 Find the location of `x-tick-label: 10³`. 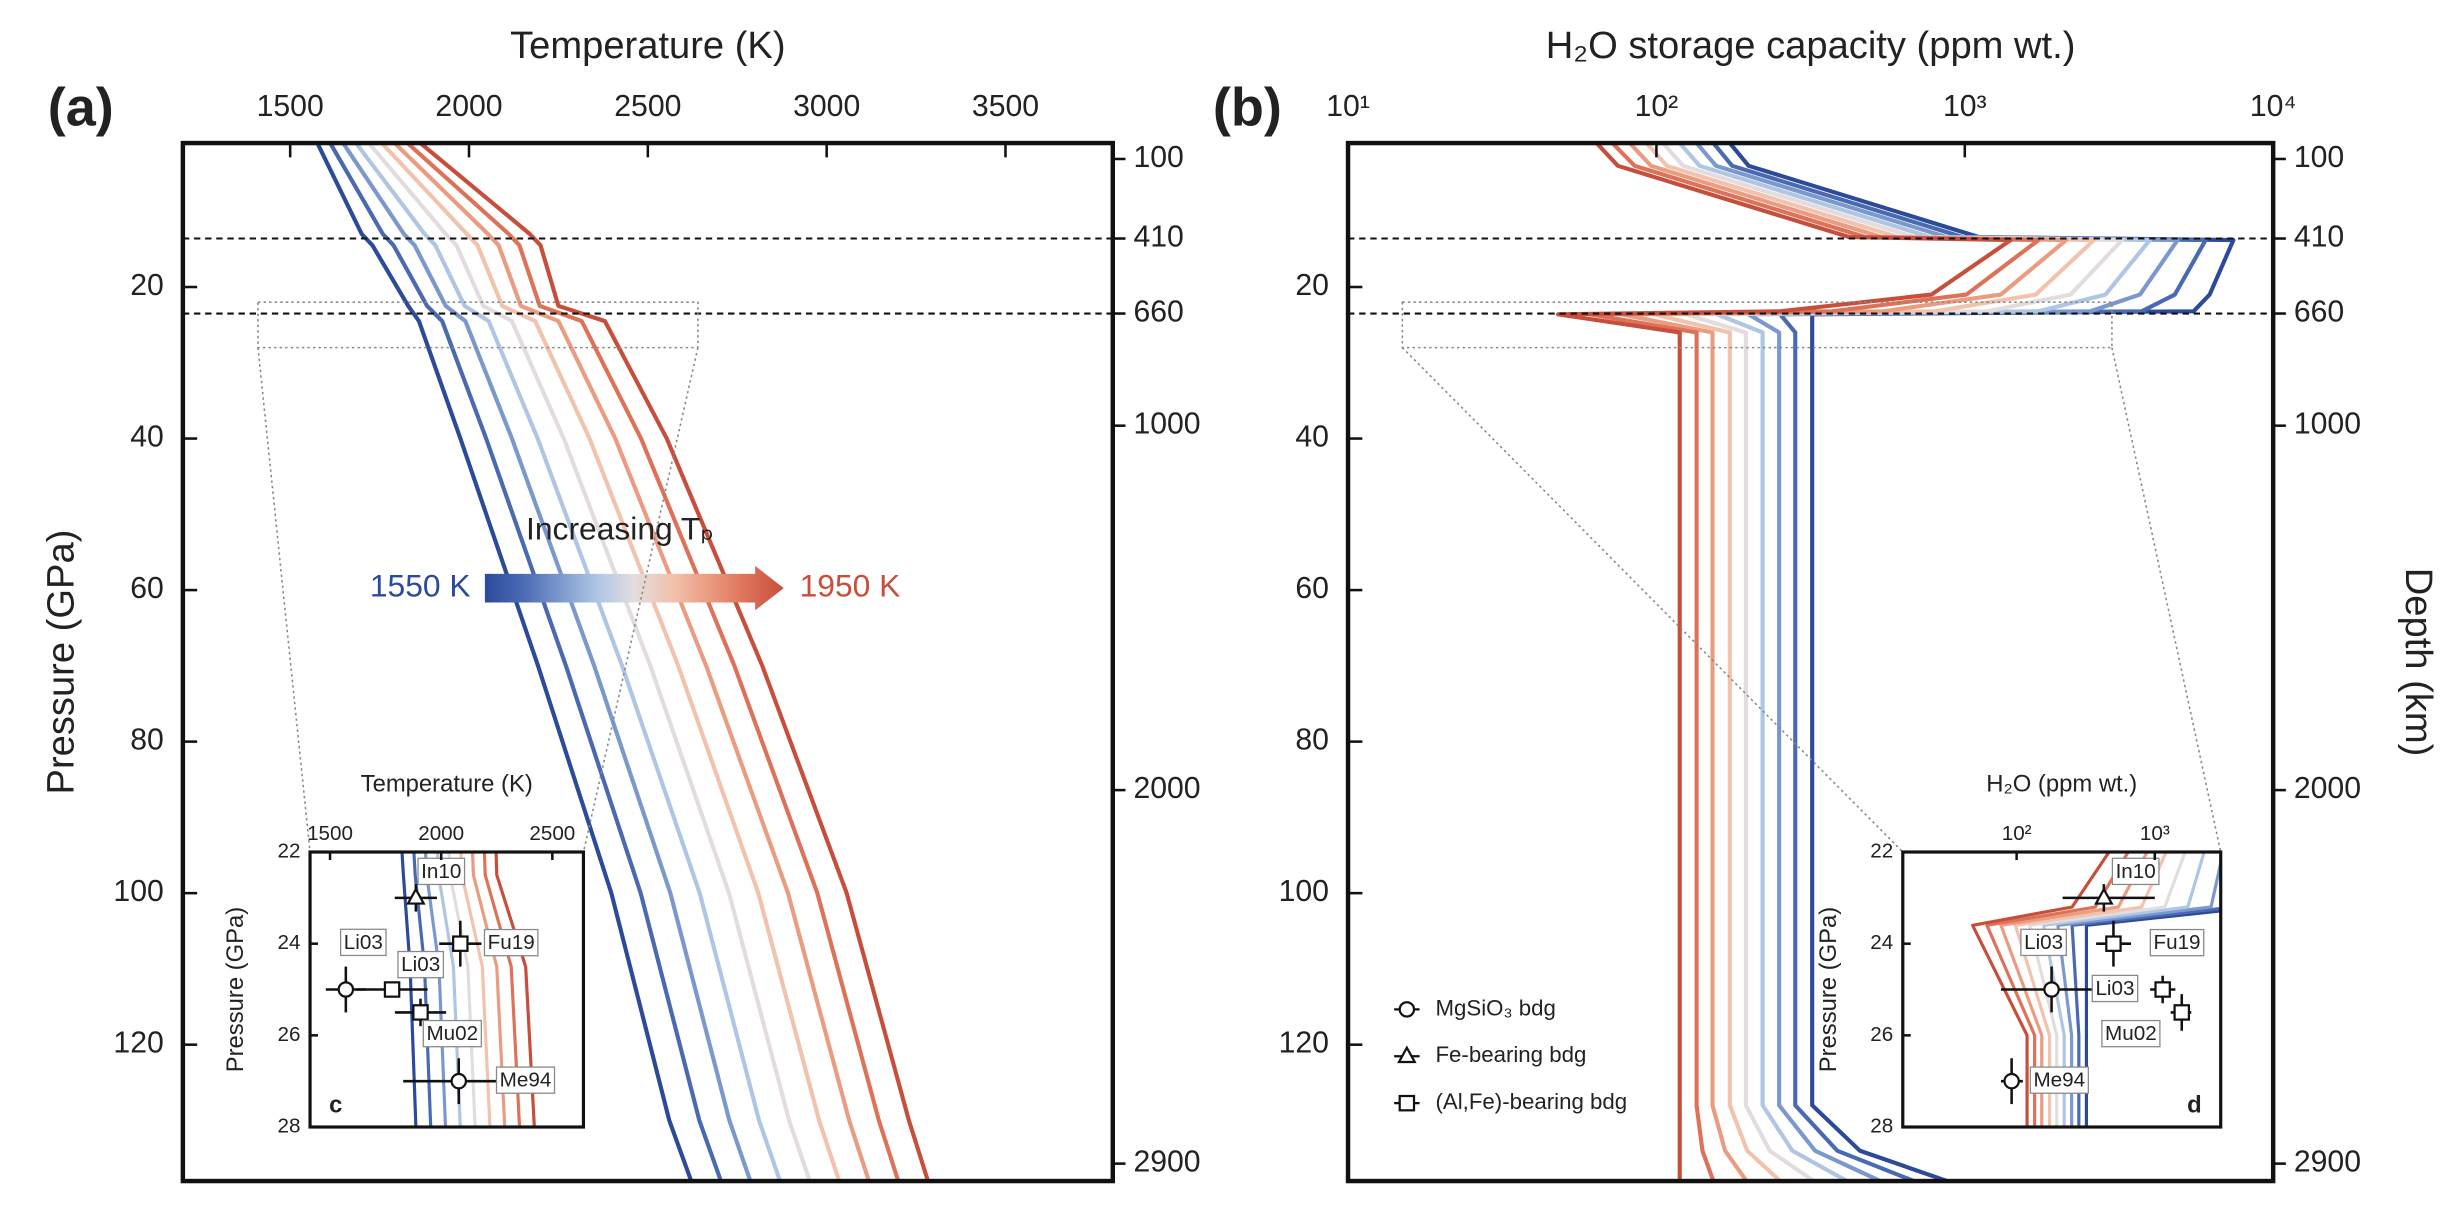

x-tick-label: 10³ is located at coordinates (1965, 106).